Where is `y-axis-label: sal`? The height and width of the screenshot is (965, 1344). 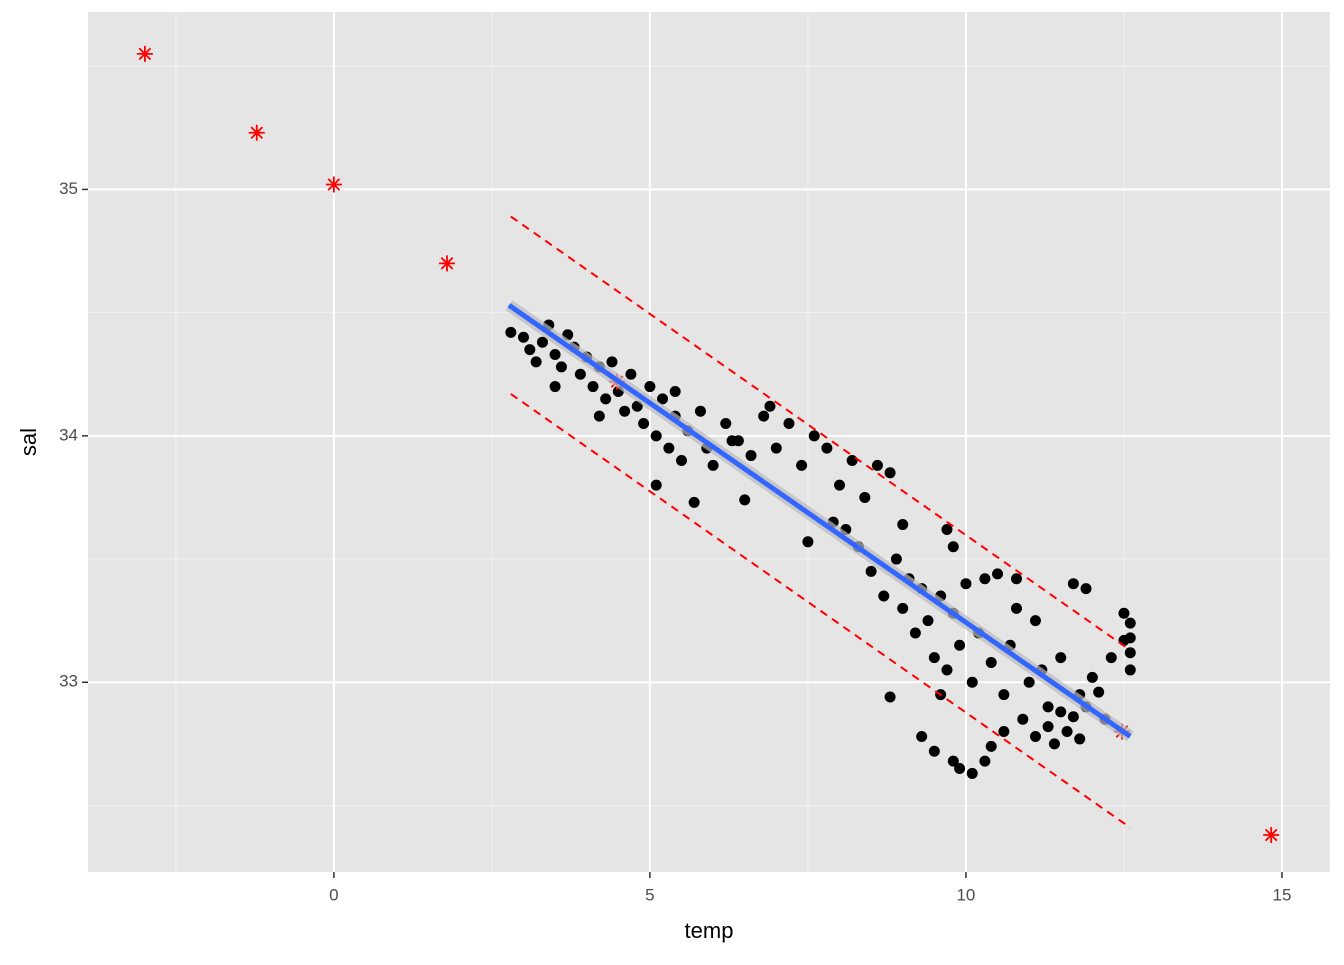
y-axis-label: sal is located at coordinates (28, 442).